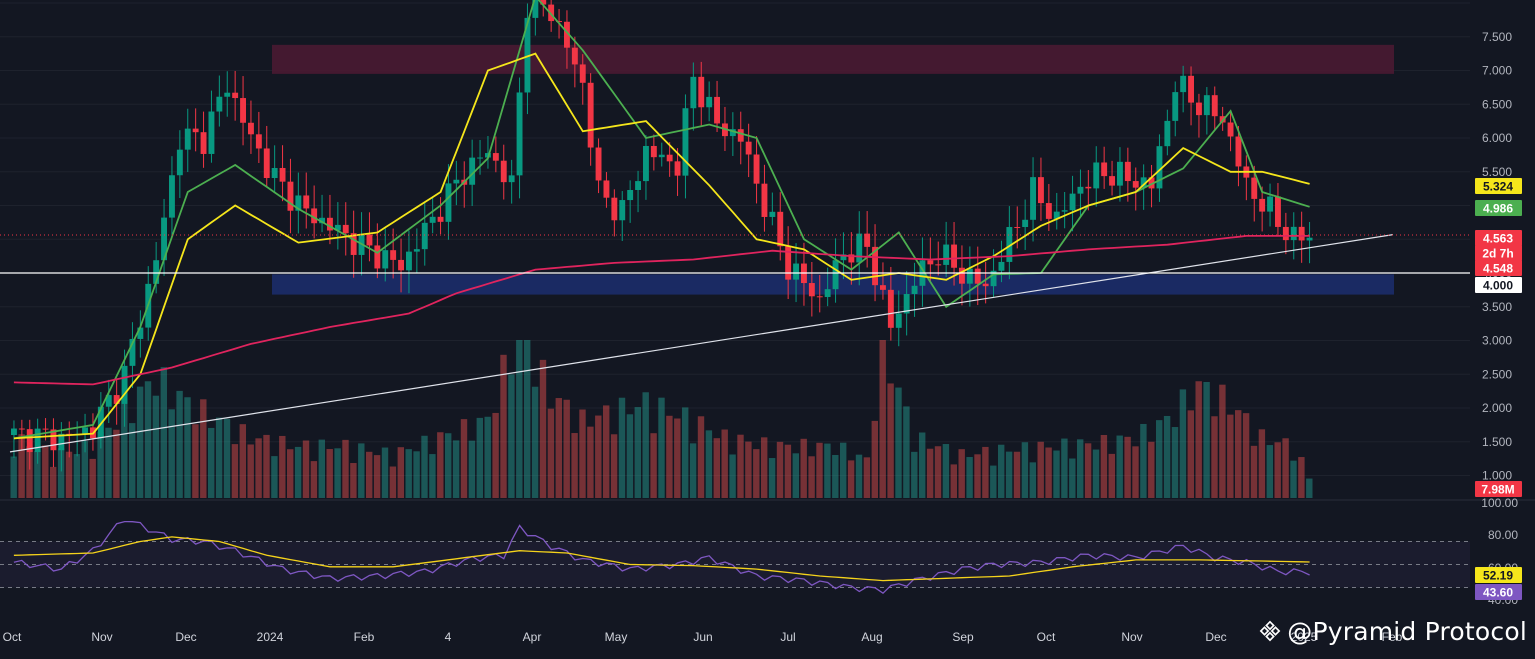 Image resolution: width=1535 pixels, height=659 pixels. What do you see at coordinates (1497, 374) in the screenshot?
I see `price-tick-label-3: 2.500` at bounding box center [1497, 374].